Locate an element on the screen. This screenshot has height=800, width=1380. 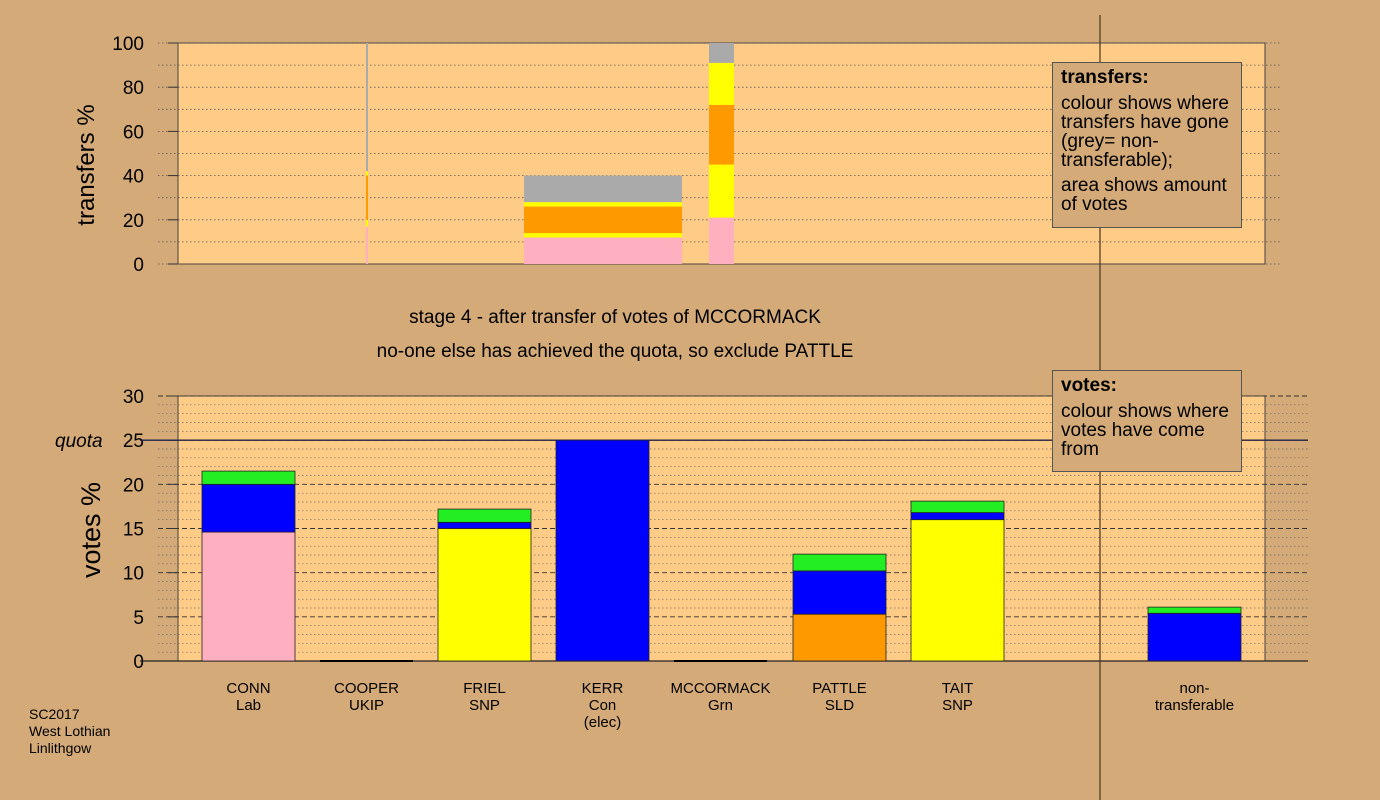
candidate-label: Grn is located at coordinates (720, 705).